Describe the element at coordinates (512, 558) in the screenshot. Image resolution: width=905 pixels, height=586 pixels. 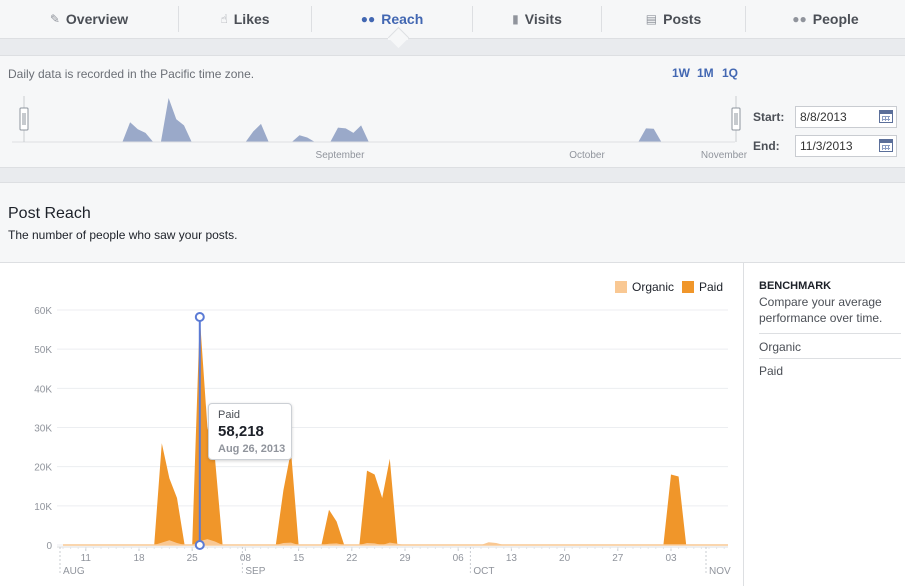
I see `x-tick-label: 13` at that location.